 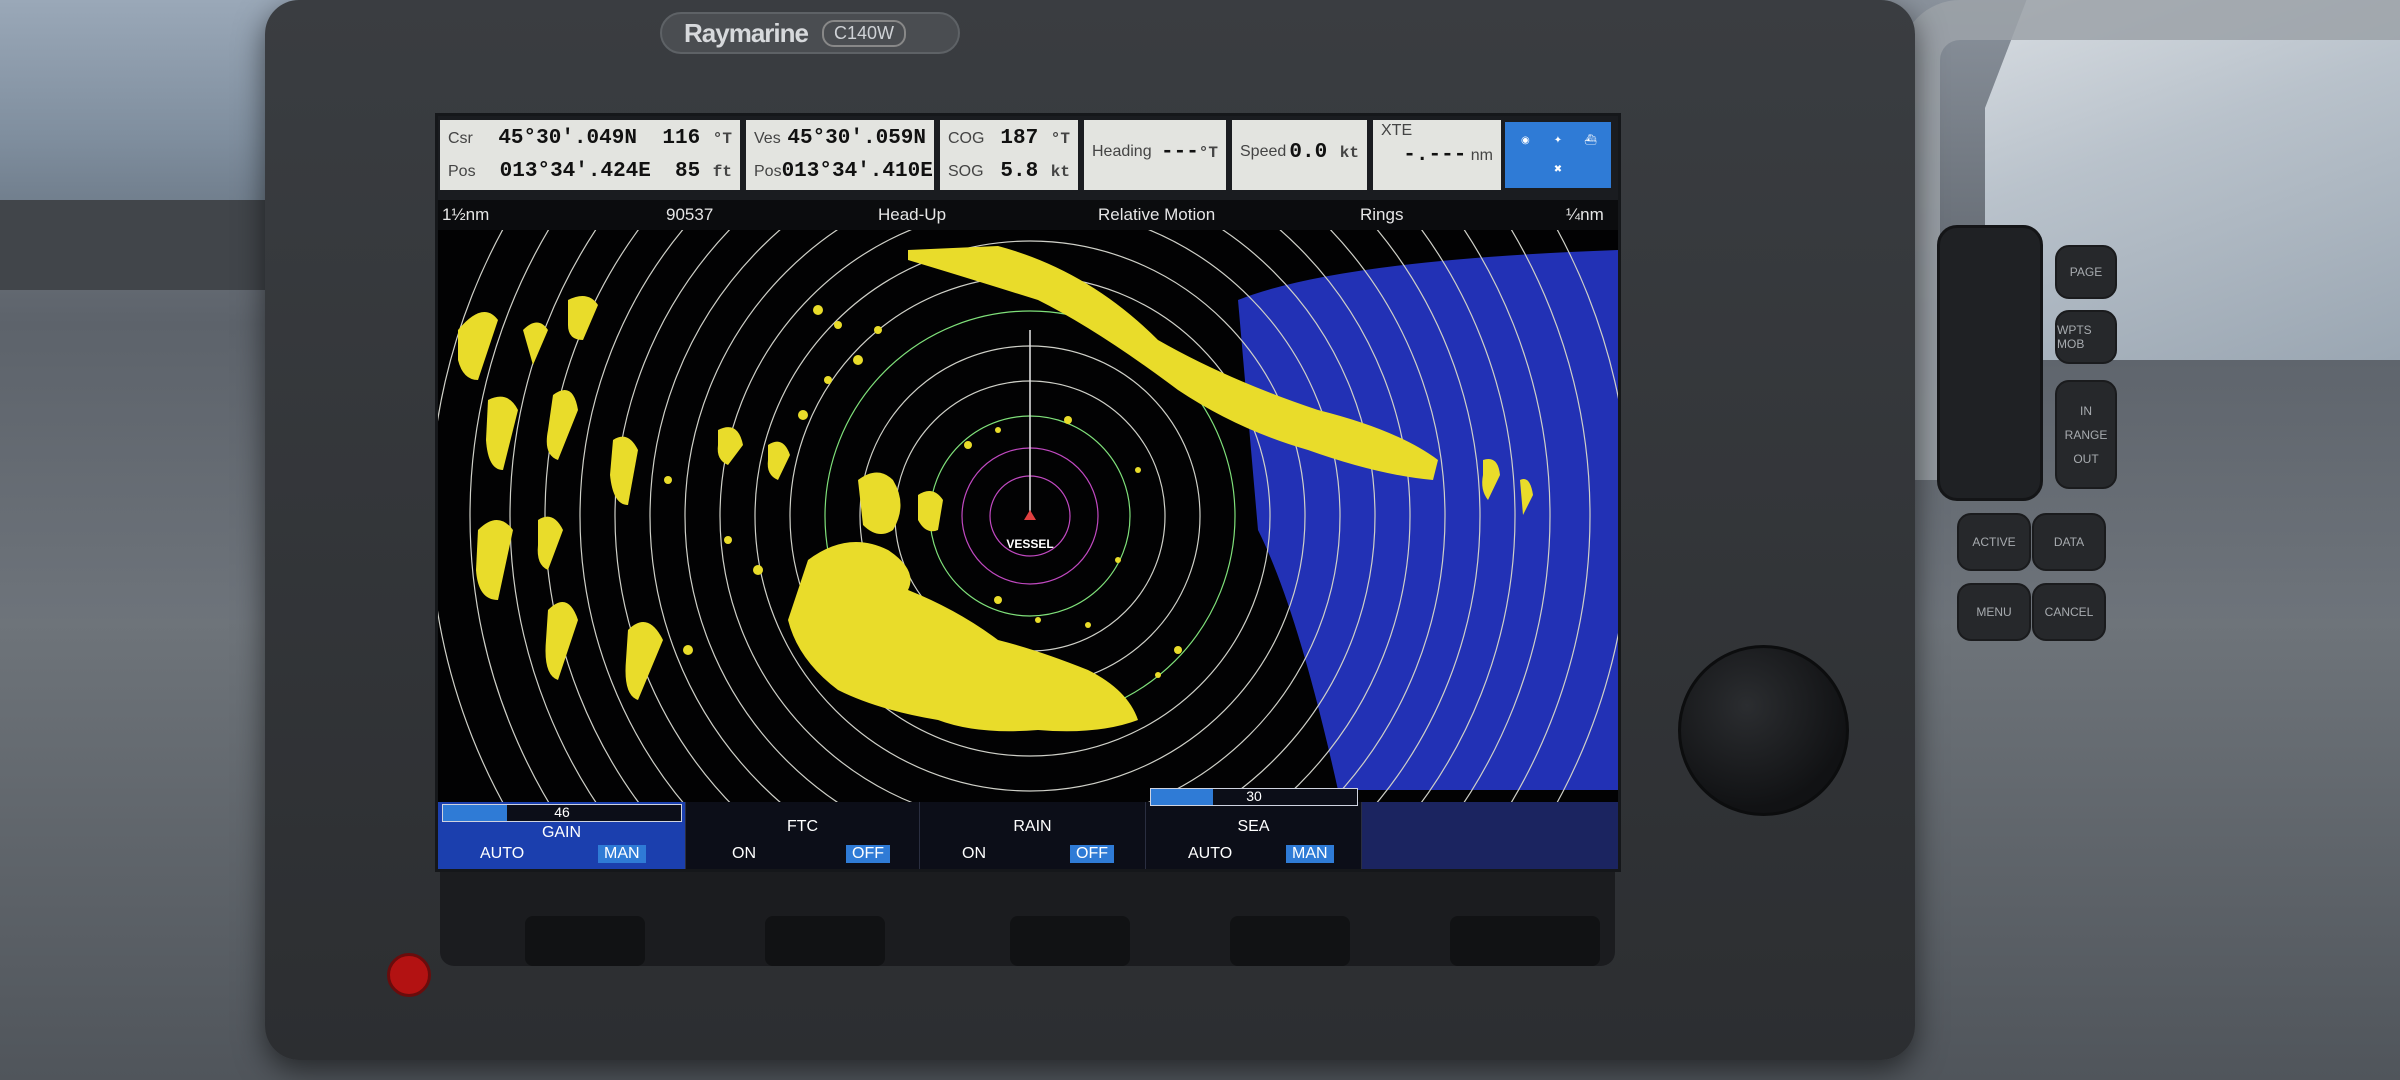 What do you see at coordinates (1155, 155) in the screenshot?
I see `heading-cell: Heading ---°T` at bounding box center [1155, 155].